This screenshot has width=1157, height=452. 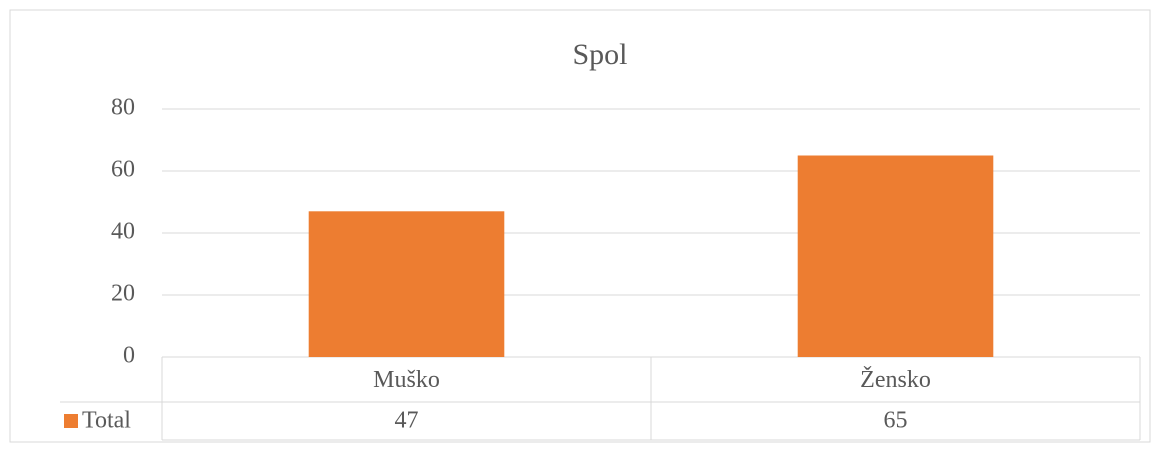 What do you see at coordinates (106, 421) in the screenshot?
I see `legend-label: Total` at bounding box center [106, 421].